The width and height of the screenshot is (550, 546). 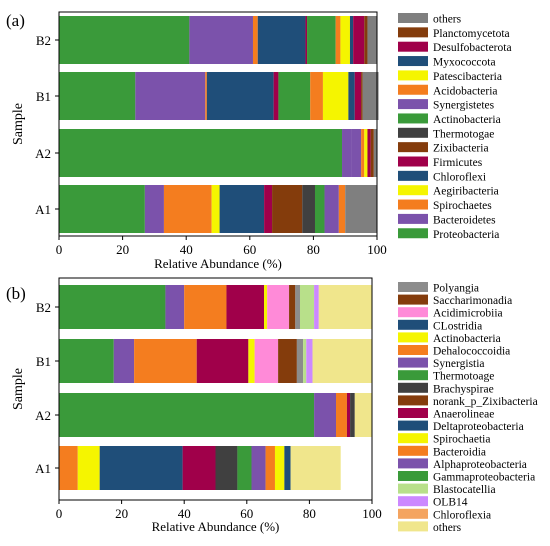 I want to click on legend-label: Zixibacteria, so click(x=461, y=149).